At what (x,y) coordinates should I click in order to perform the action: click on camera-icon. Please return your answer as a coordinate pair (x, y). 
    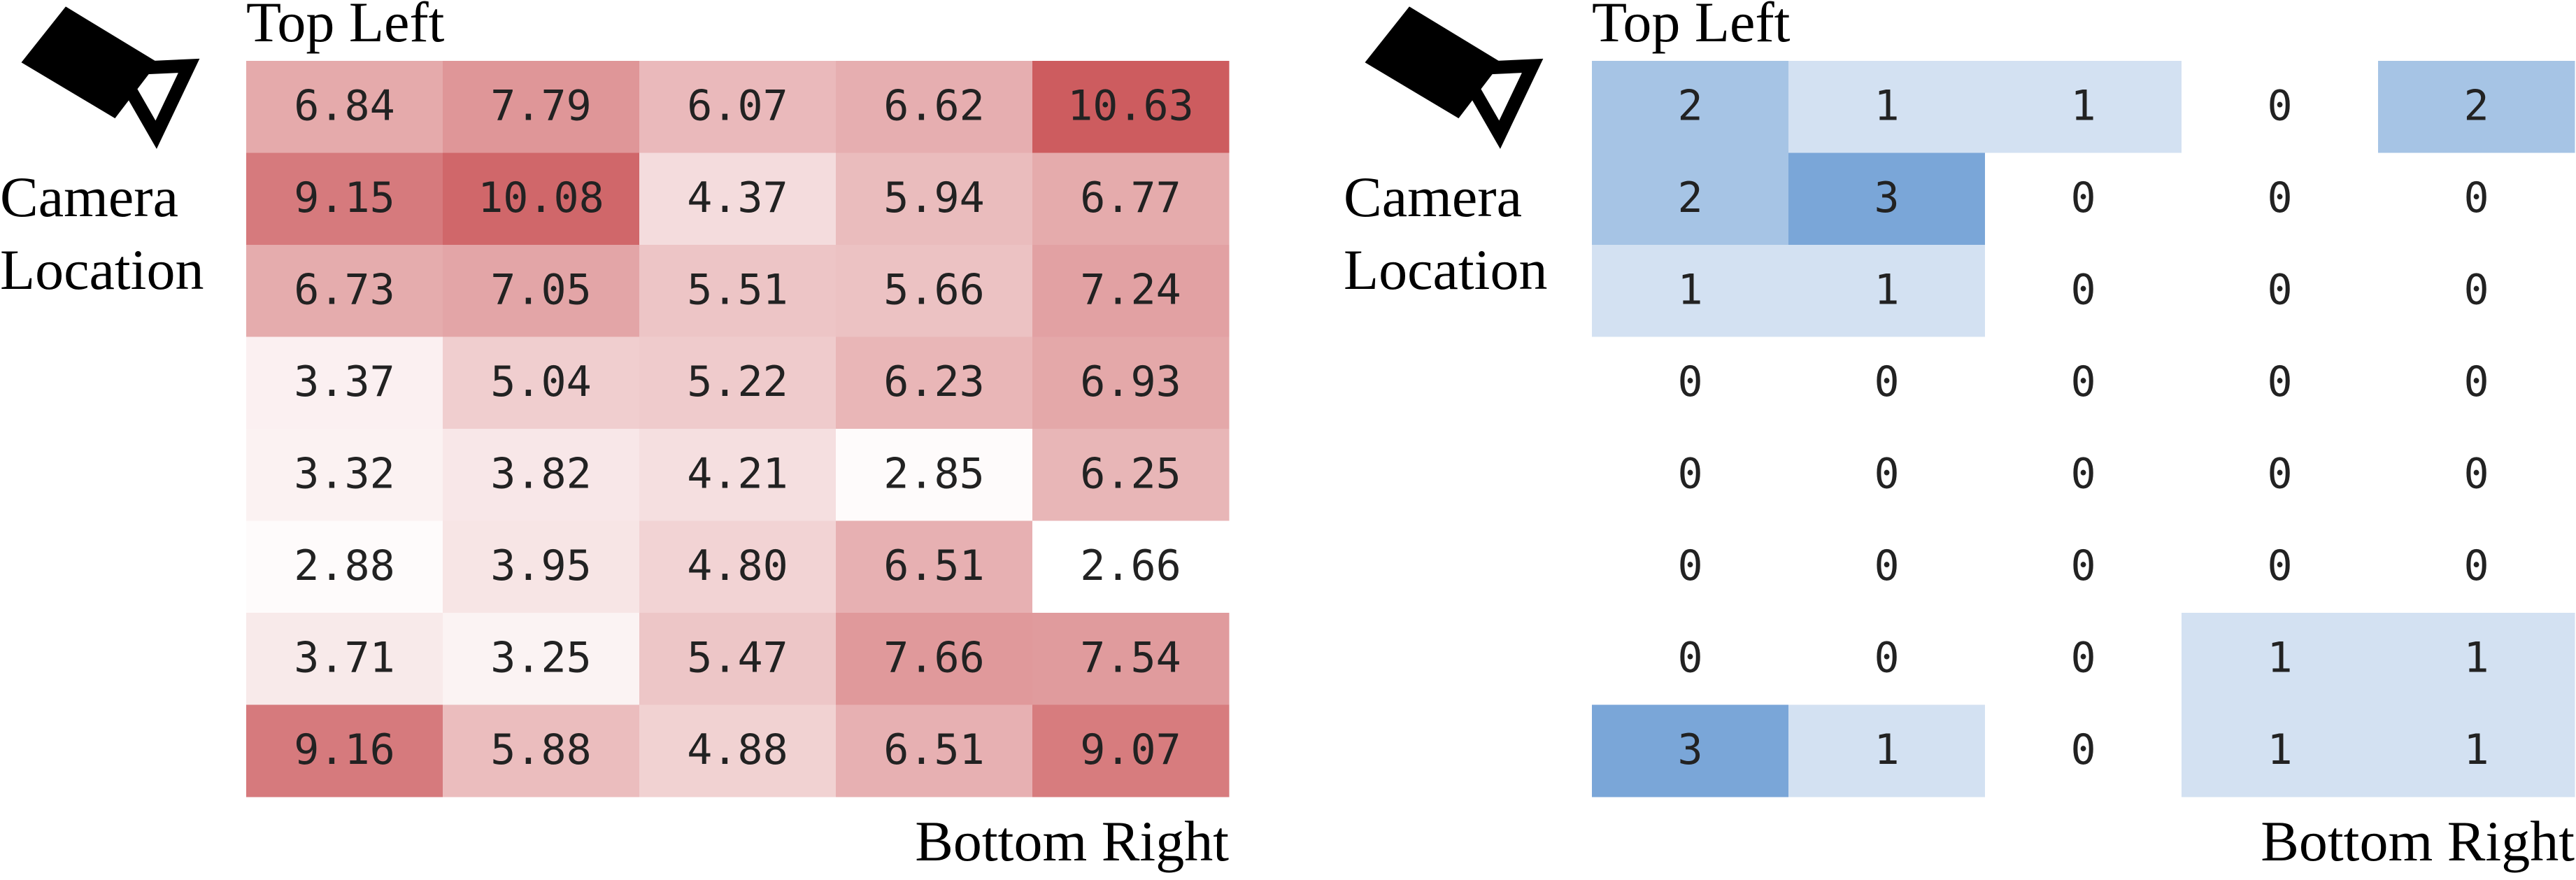
    Looking at the image, I should click on (110, 77).